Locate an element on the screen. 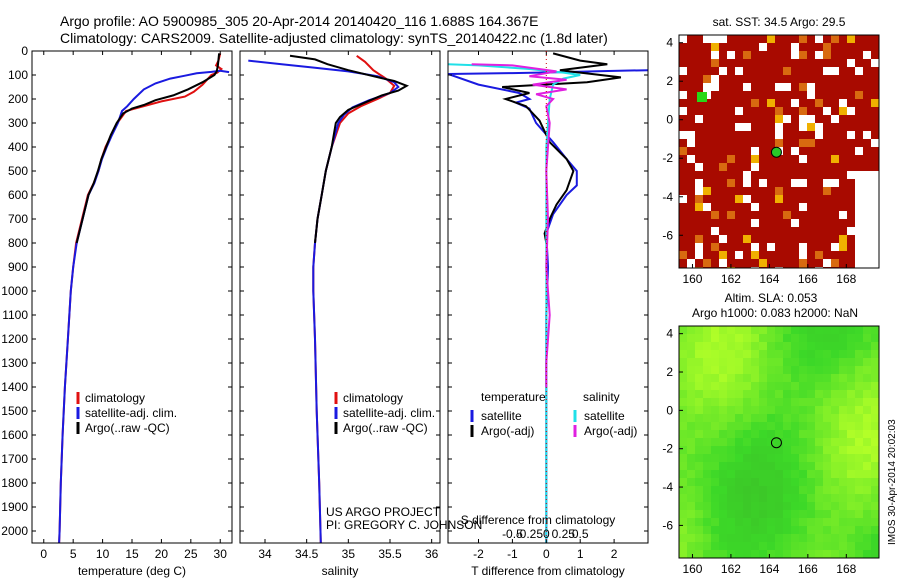 The image size is (900, 580). depth-tick-label: 700 is located at coordinates (18, 219).